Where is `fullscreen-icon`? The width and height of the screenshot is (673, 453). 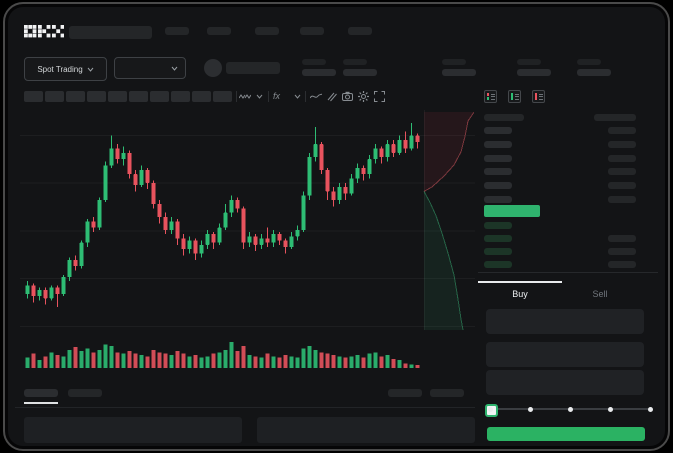
fullscreen-icon is located at coordinates (379, 96).